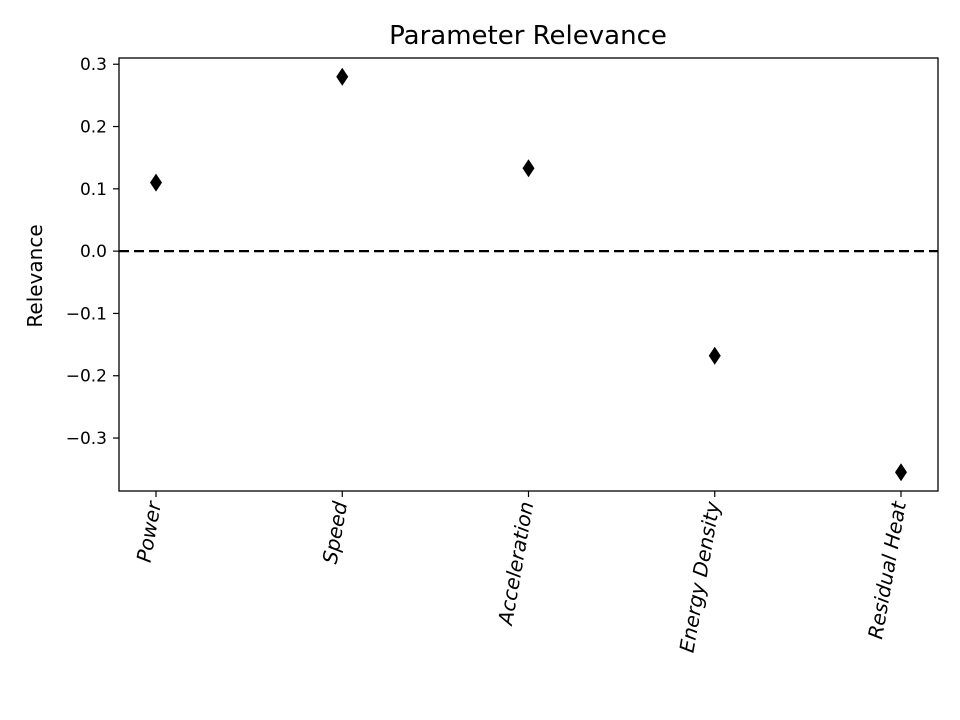 The width and height of the screenshot is (960, 720). I want to click on y-tick-label: 0.3, so click(93, 65).